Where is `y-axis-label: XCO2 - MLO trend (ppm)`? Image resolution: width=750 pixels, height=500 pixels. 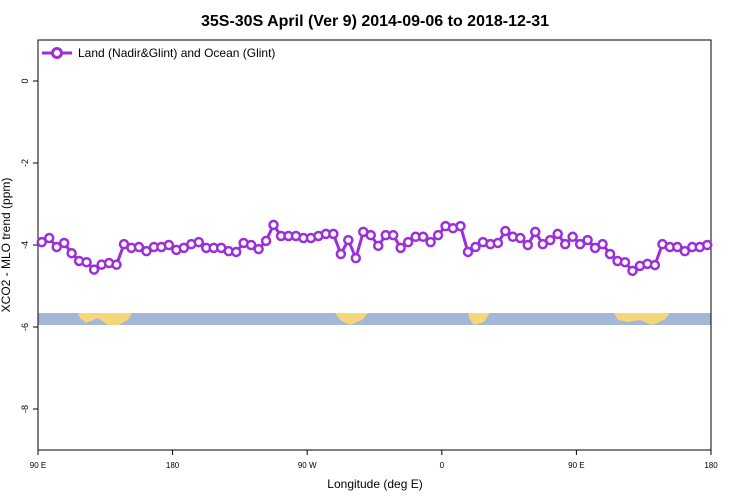
y-axis-label: XCO2 - MLO trend (ppm) is located at coordinates (6, 245).